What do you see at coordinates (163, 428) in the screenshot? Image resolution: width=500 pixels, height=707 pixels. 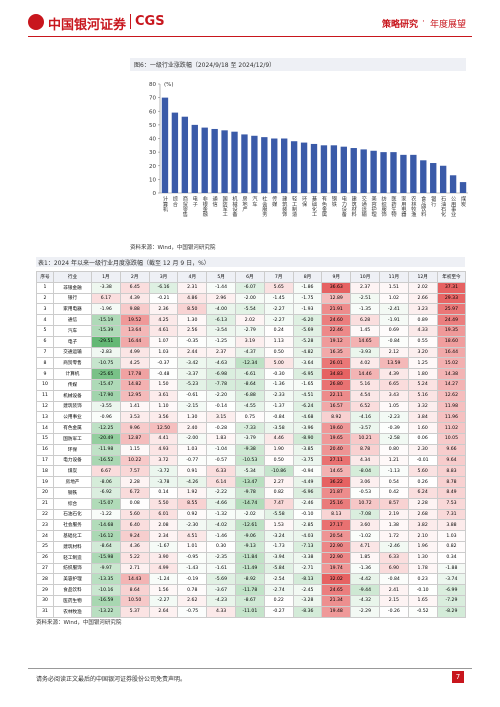 I see `cell: 12.50` at bounding box center [163, 428].